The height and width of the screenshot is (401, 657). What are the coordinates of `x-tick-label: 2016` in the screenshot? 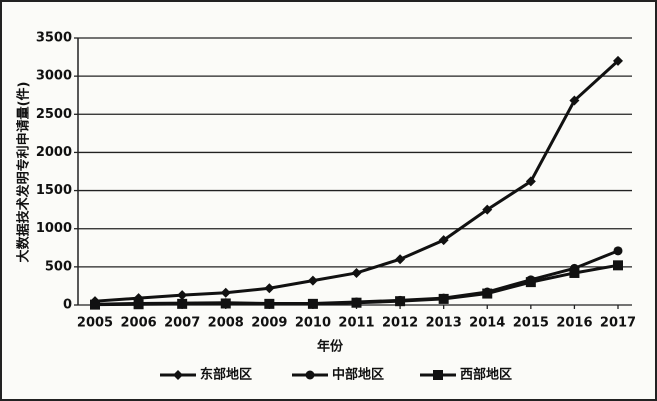 It's located at (574, 323).